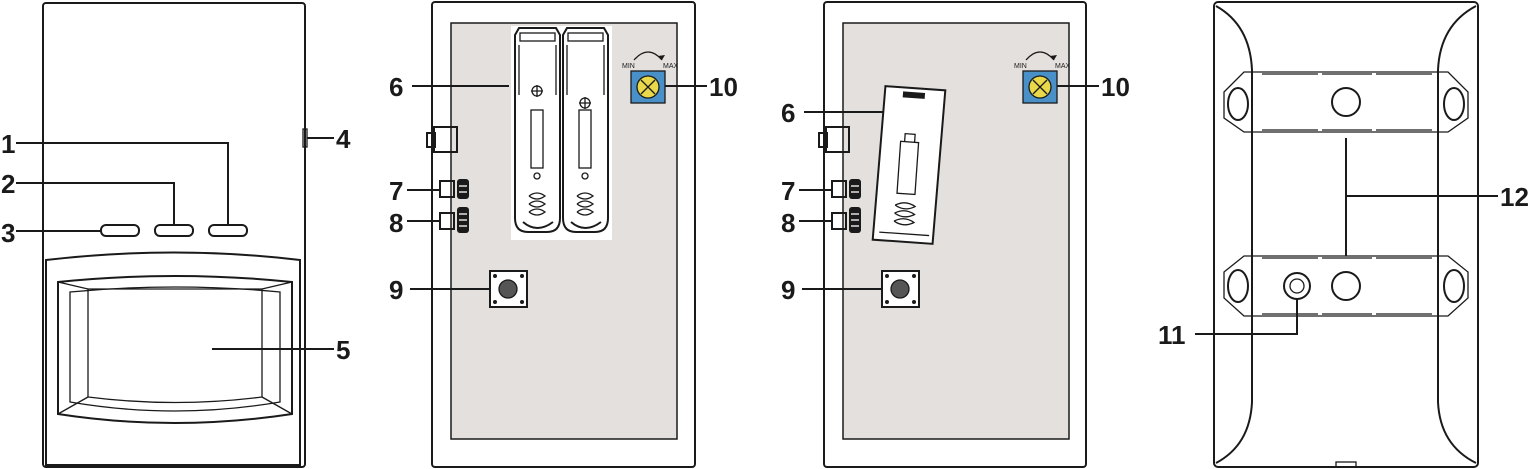  I want to click on callout-7a: 7, so click(396, 191).